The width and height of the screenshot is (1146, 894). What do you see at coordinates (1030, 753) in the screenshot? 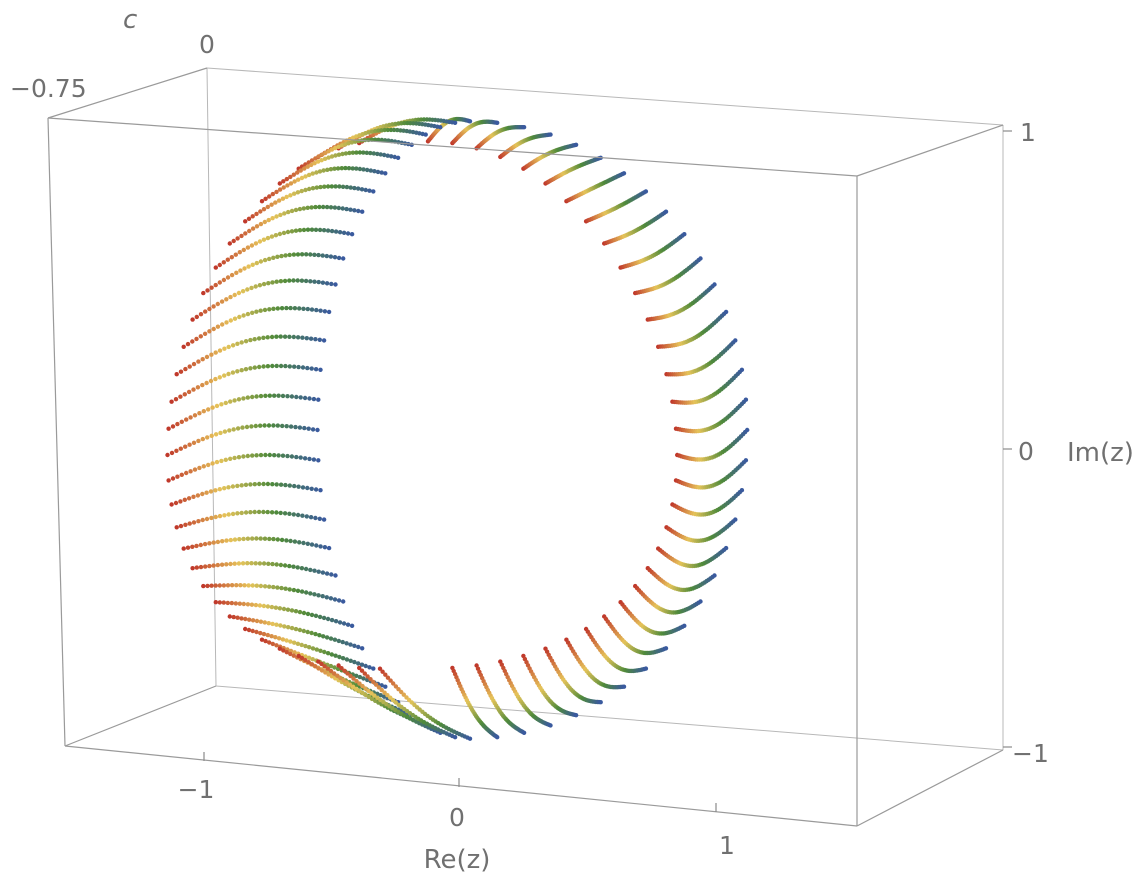
I see `im-tick-minus1: −1` at bounding box center [1030, 753].